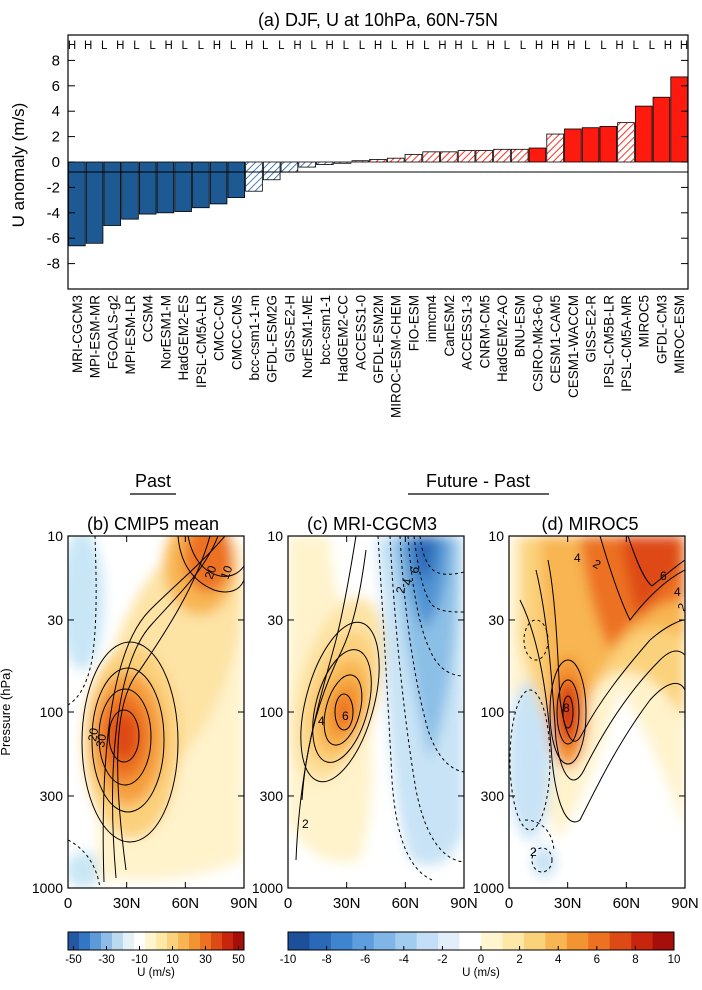 This screenshot has height=990, width=702. I want to click on colorbar-tick-label: 6, so click(597, 960).